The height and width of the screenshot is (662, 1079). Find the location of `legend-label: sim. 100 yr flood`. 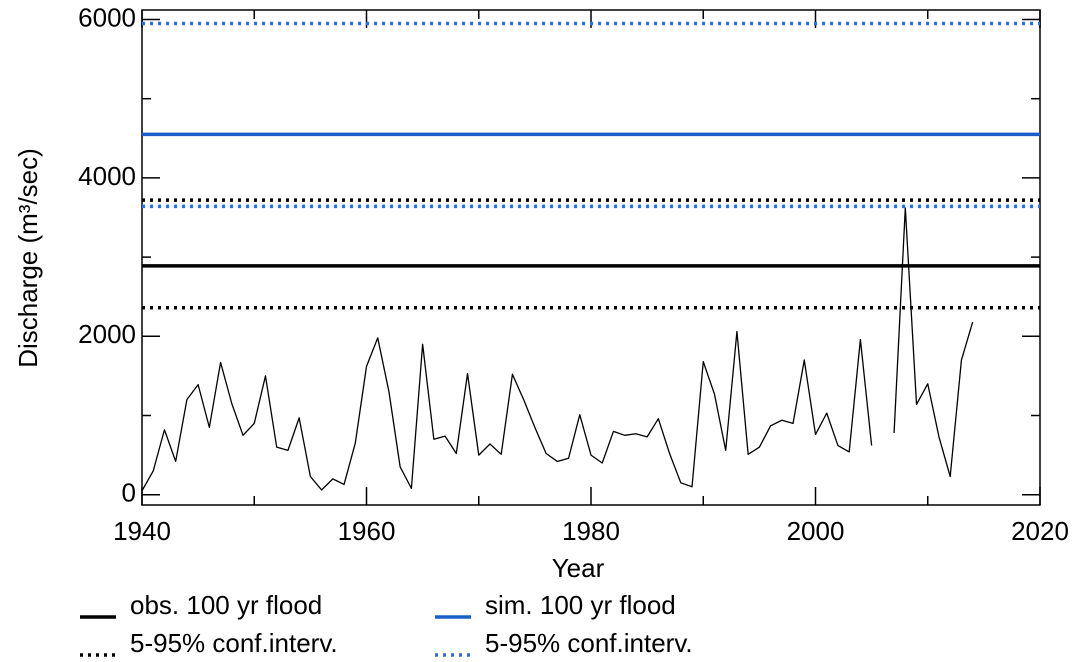

legend-label: sim. 100 yr flood is located at coordinates (580, 605).